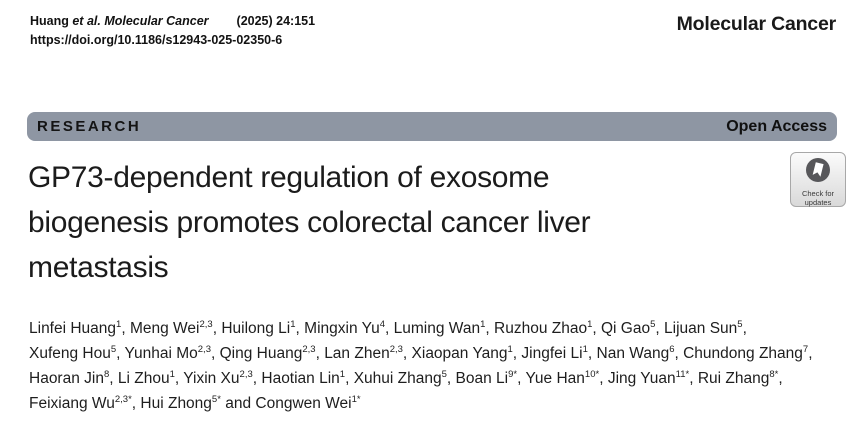 Image resolution: width=865 pixels, height=435 pixels. What do you see at coordinates (72, 403) in the screenshot?
I see `author-name: Feixiang Wu` at bounding box center [72, 403].